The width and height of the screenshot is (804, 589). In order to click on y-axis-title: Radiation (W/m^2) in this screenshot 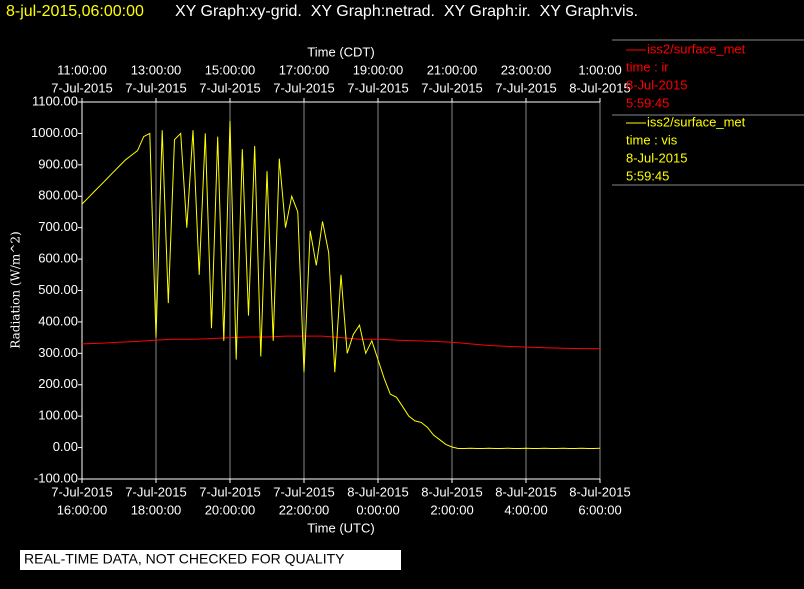, I will do `click(16, 289)`.